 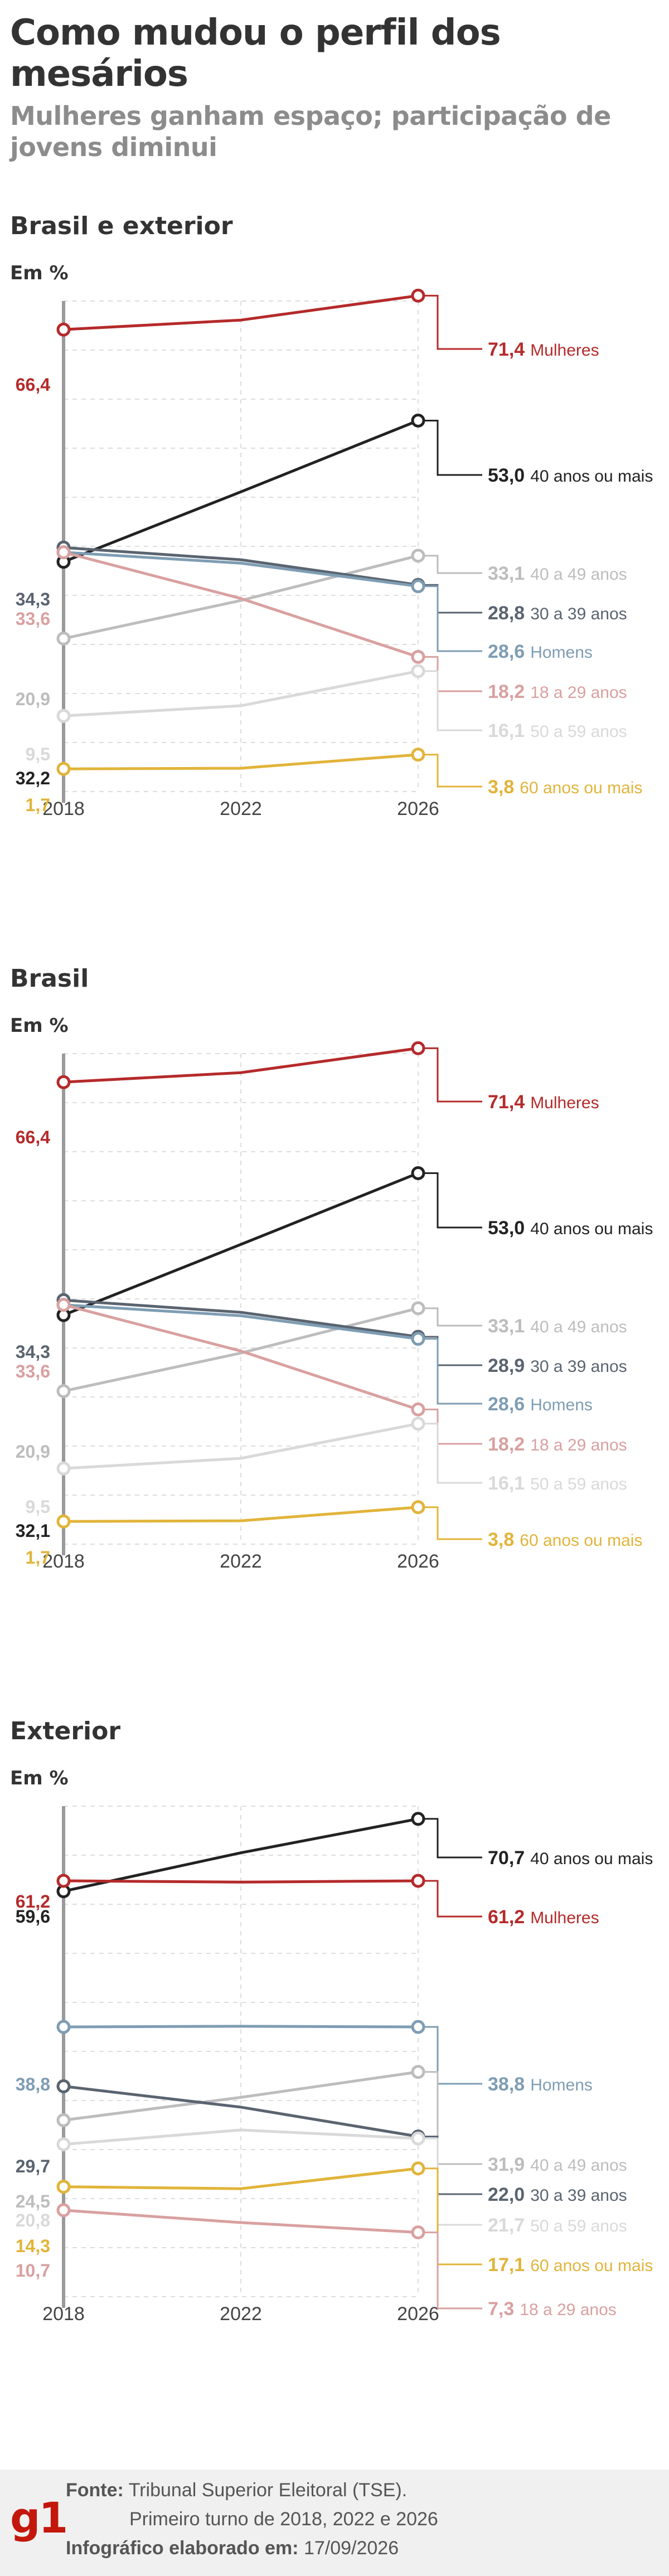 What do you see at coordinates (283, 2519) in the screenshot?
I see `footer-source-detail: Primeiro turno de 2018, 2022 e 2026` at bounding box center [283, 2519].